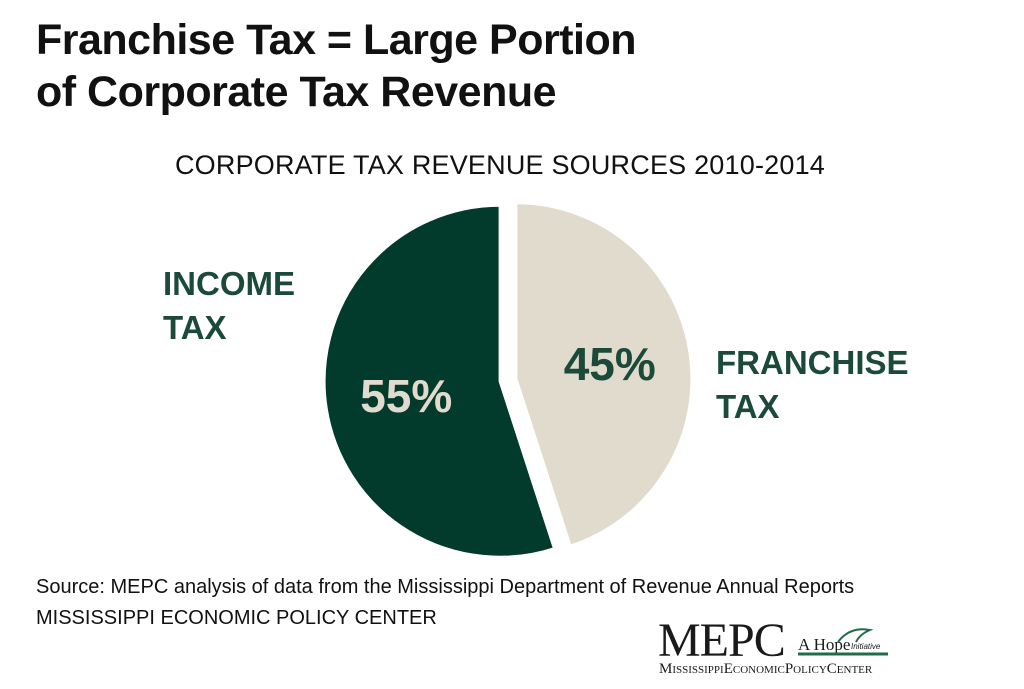  Describe the element at coordinates (499, 165) in the screenshot. I see `chart-title: CORPORATE TAX REVENUE SOURCES 2010-2014` at that location.